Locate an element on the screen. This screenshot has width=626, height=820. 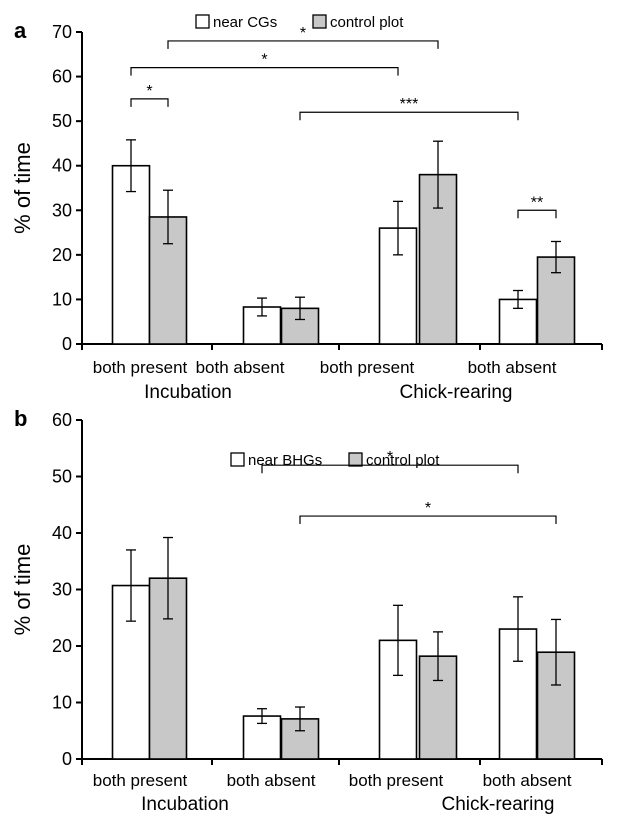
panel-letter: b is located at coordinates (20, 418).